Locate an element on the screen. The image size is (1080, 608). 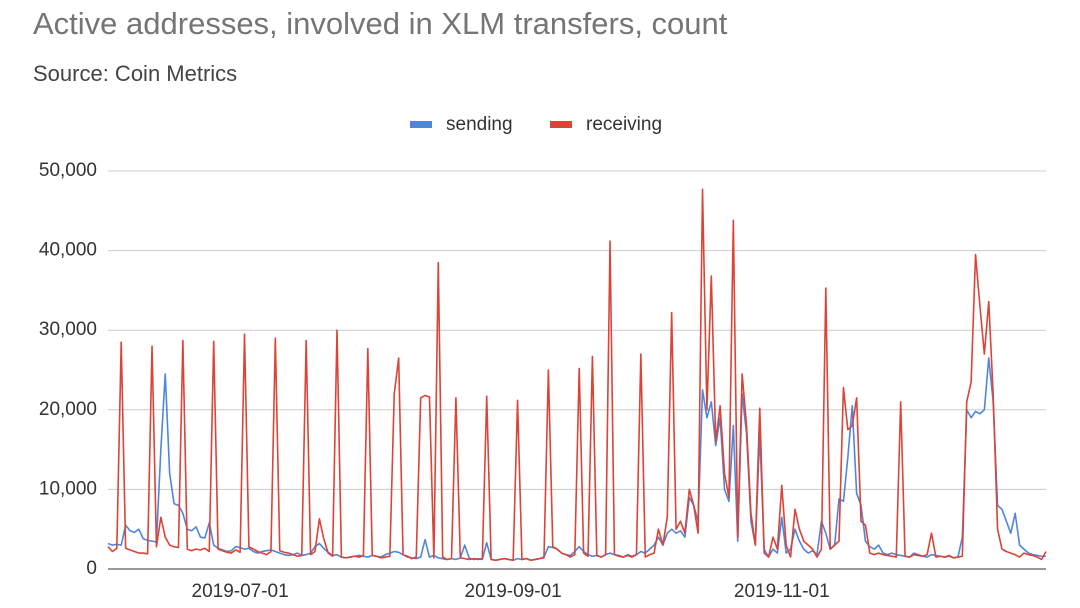
y-tick-label: 30,000 is located at coordinates (68, 329).